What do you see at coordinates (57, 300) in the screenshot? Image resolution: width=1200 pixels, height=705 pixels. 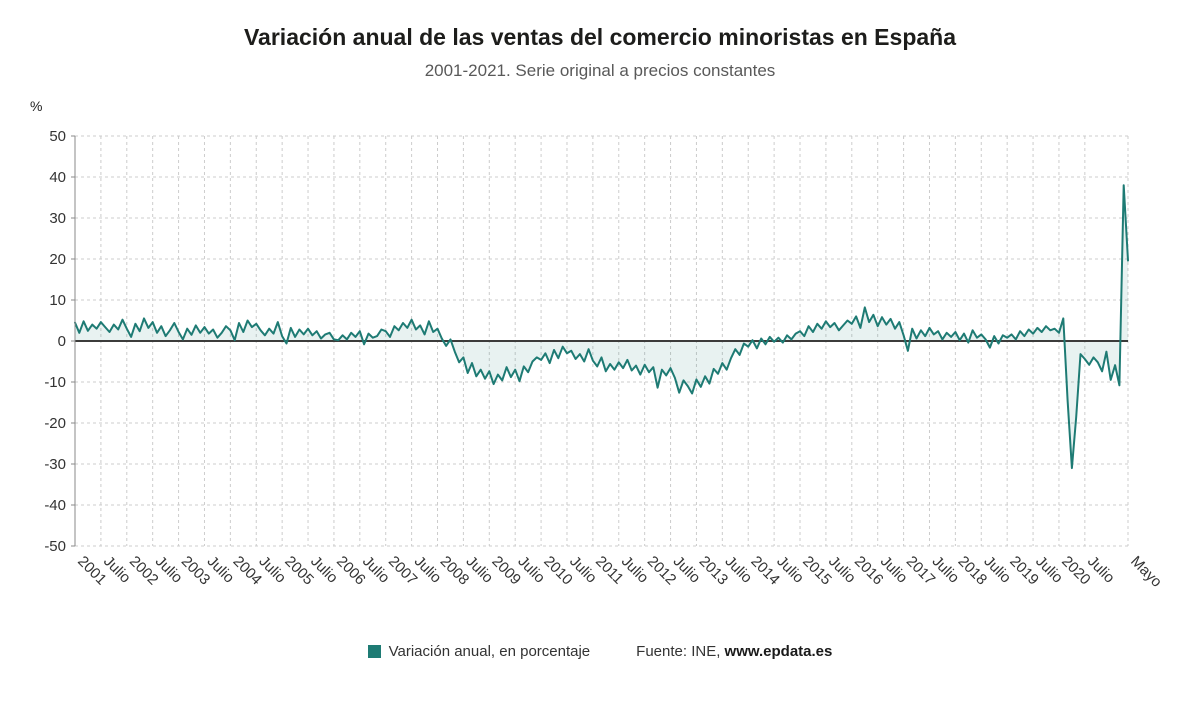 I see `y-tick-label: 10` at bounding box center [57, 300].